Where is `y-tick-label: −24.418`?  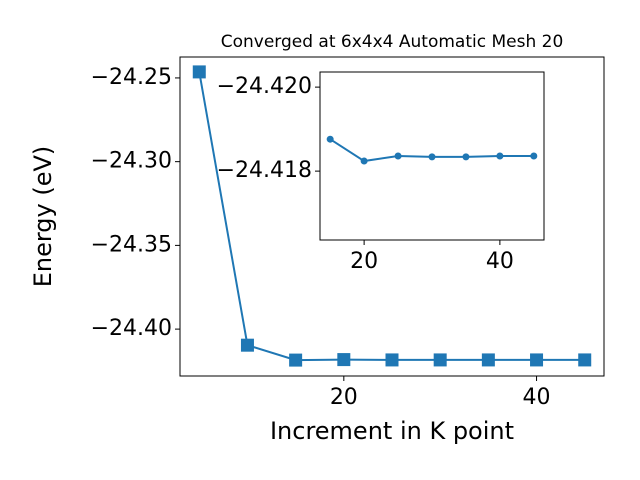
y-tick-label: −24.418 is located at coordinates (264, 170).